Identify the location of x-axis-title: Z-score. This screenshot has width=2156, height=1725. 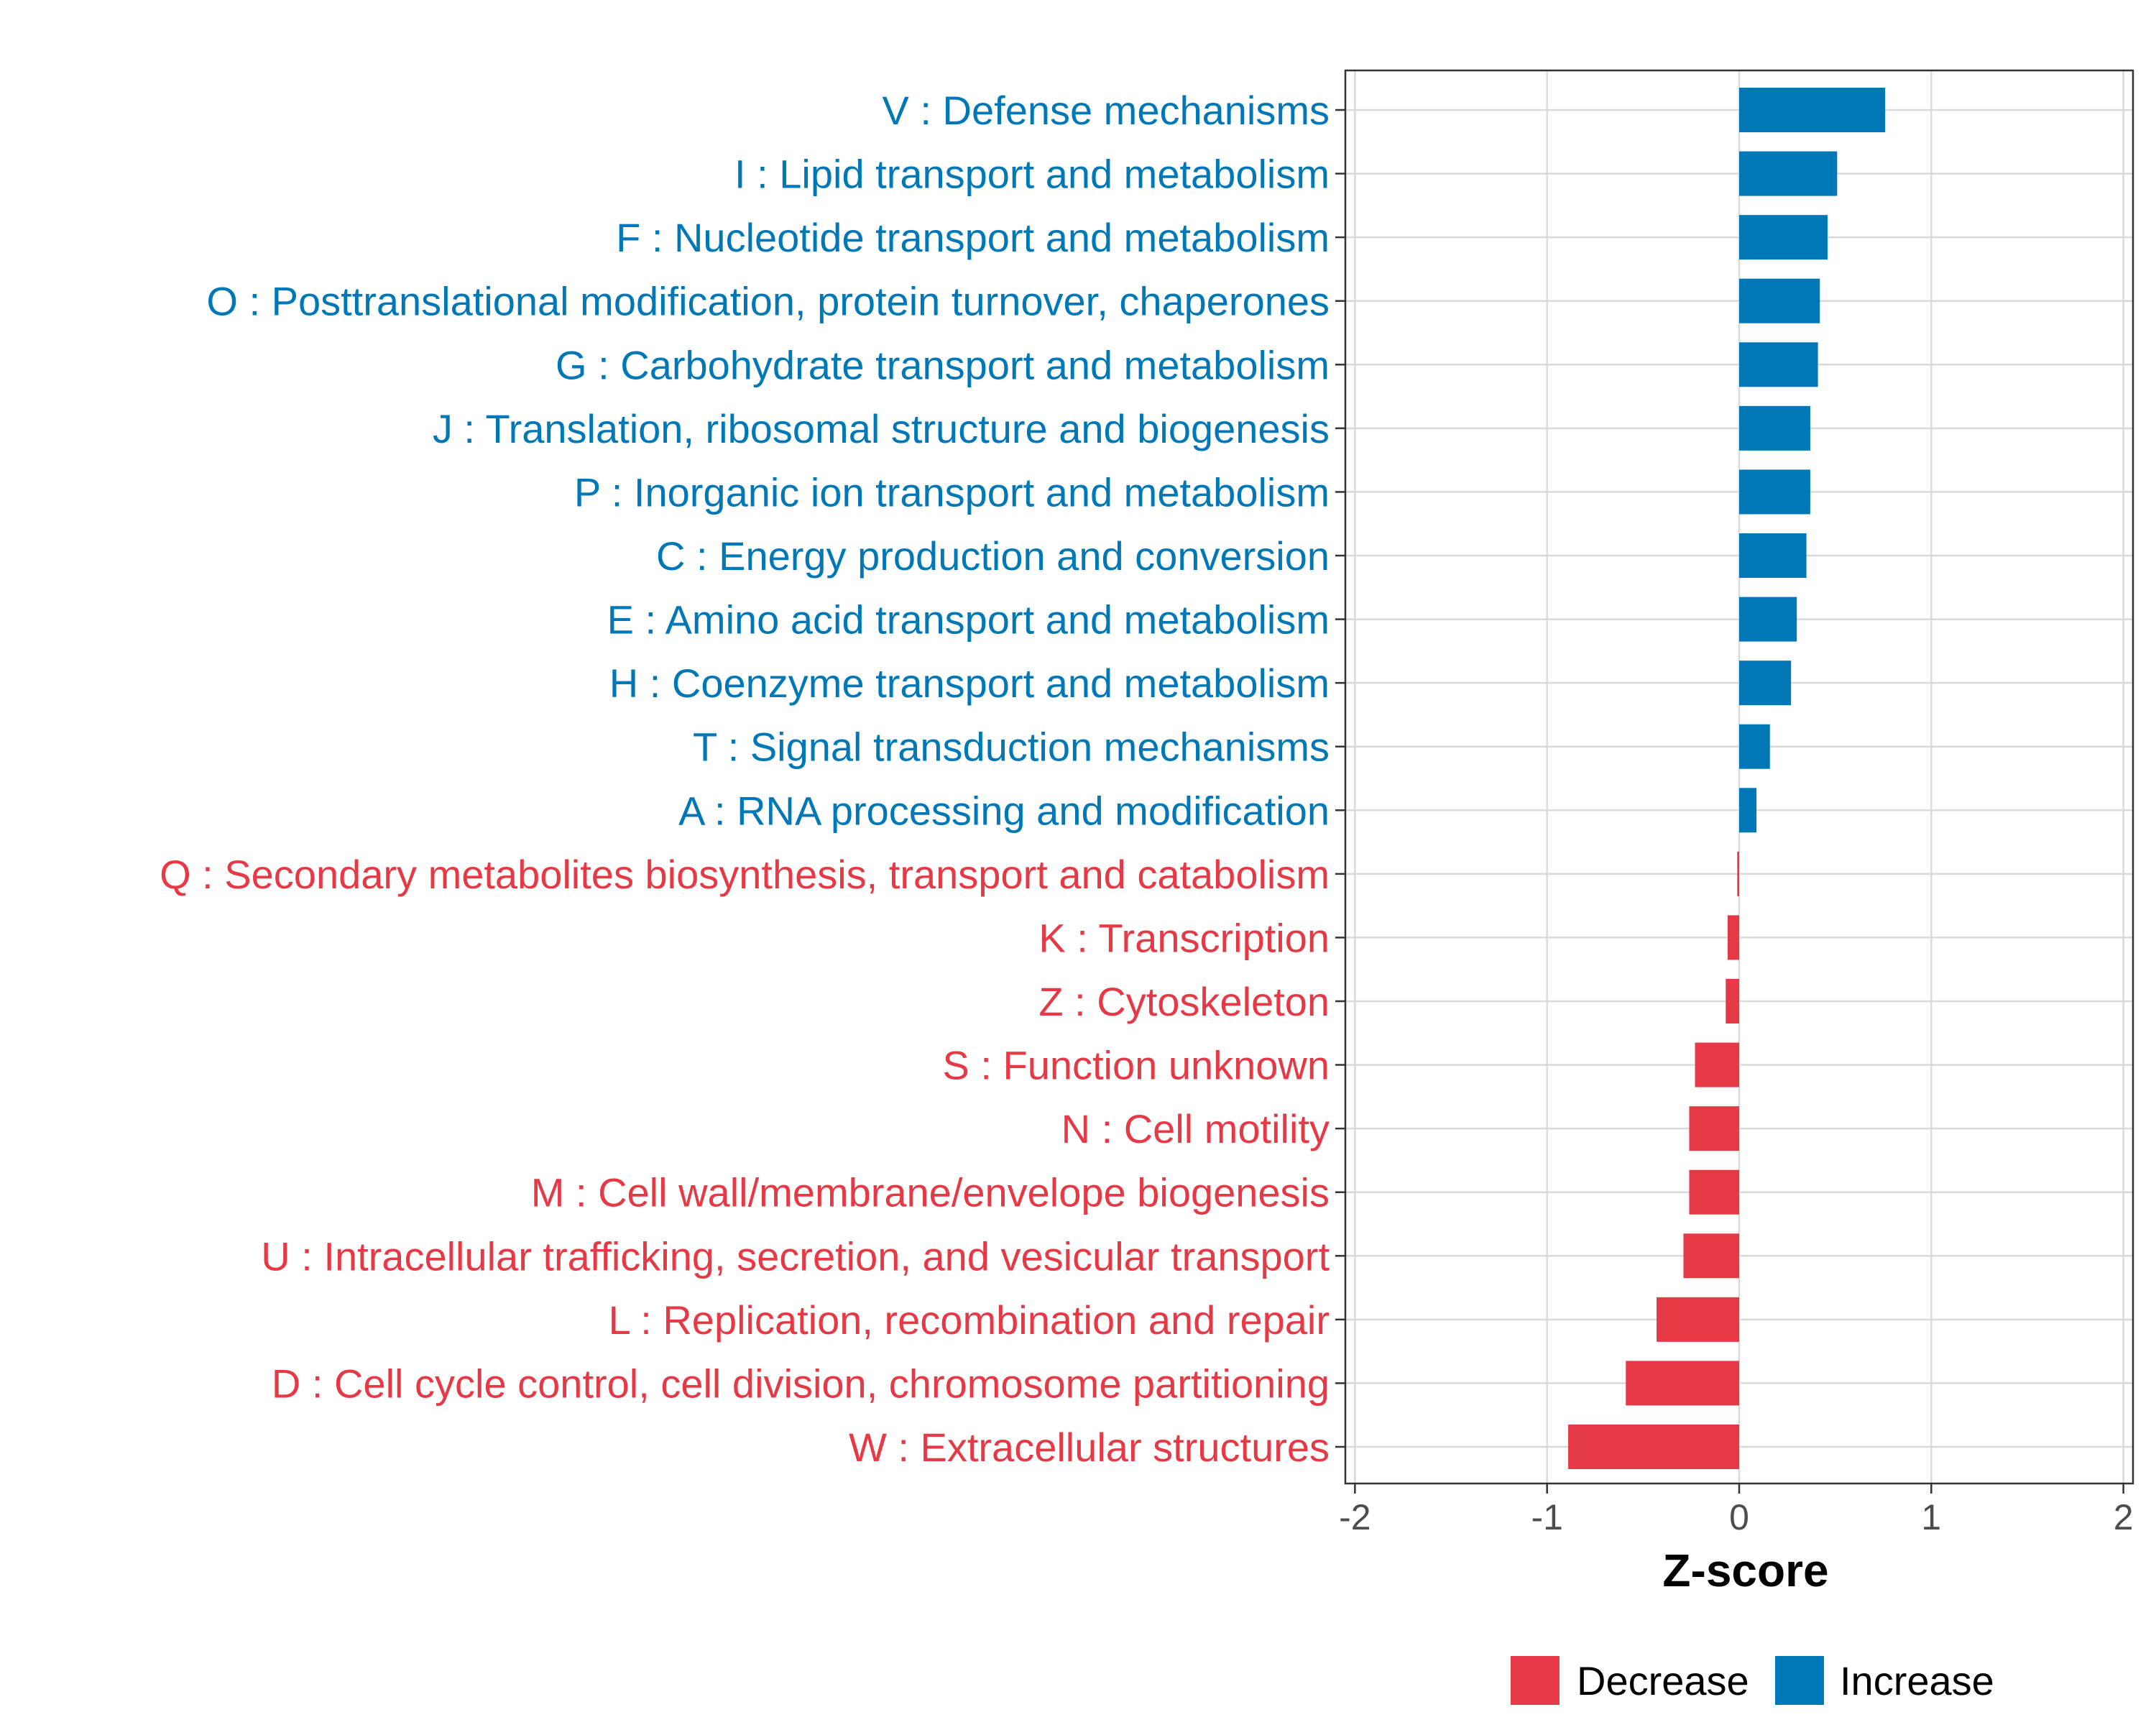
(1745, 1570).